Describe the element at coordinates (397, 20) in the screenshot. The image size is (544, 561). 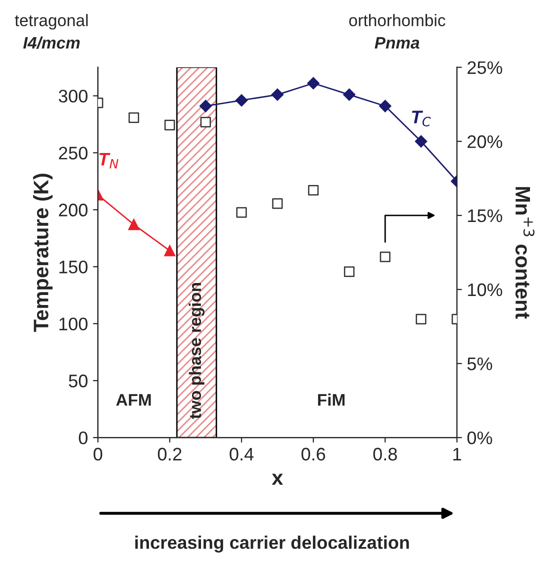
I see `text: orthorhombic` at that location.